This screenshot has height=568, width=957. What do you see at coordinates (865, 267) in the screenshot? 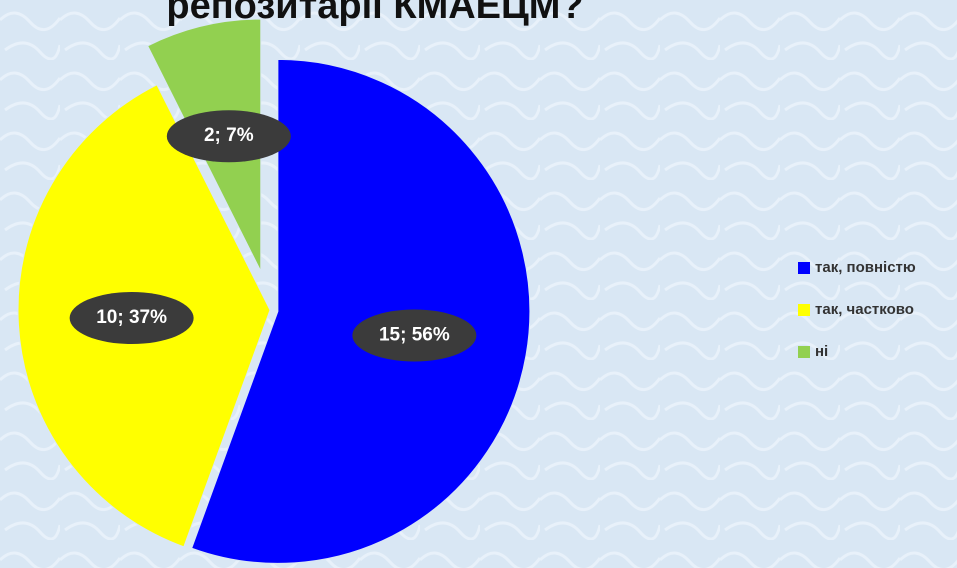
I see `legend-label: так, повністю` at bounding box center [865, 267].